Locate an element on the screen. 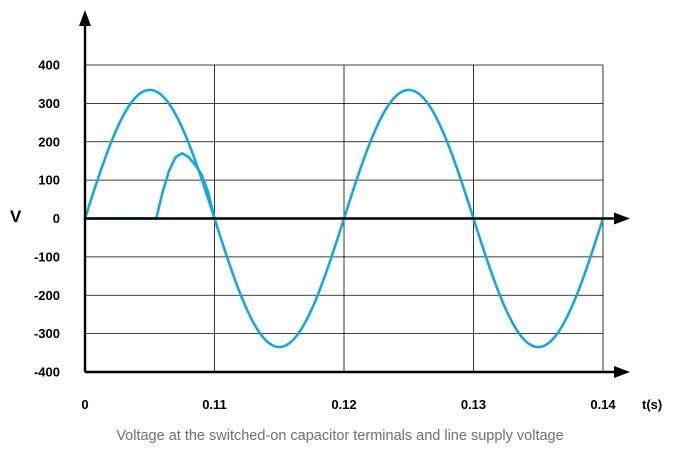  x-tick-label: 0.13 is located at coordinates (473, 404).